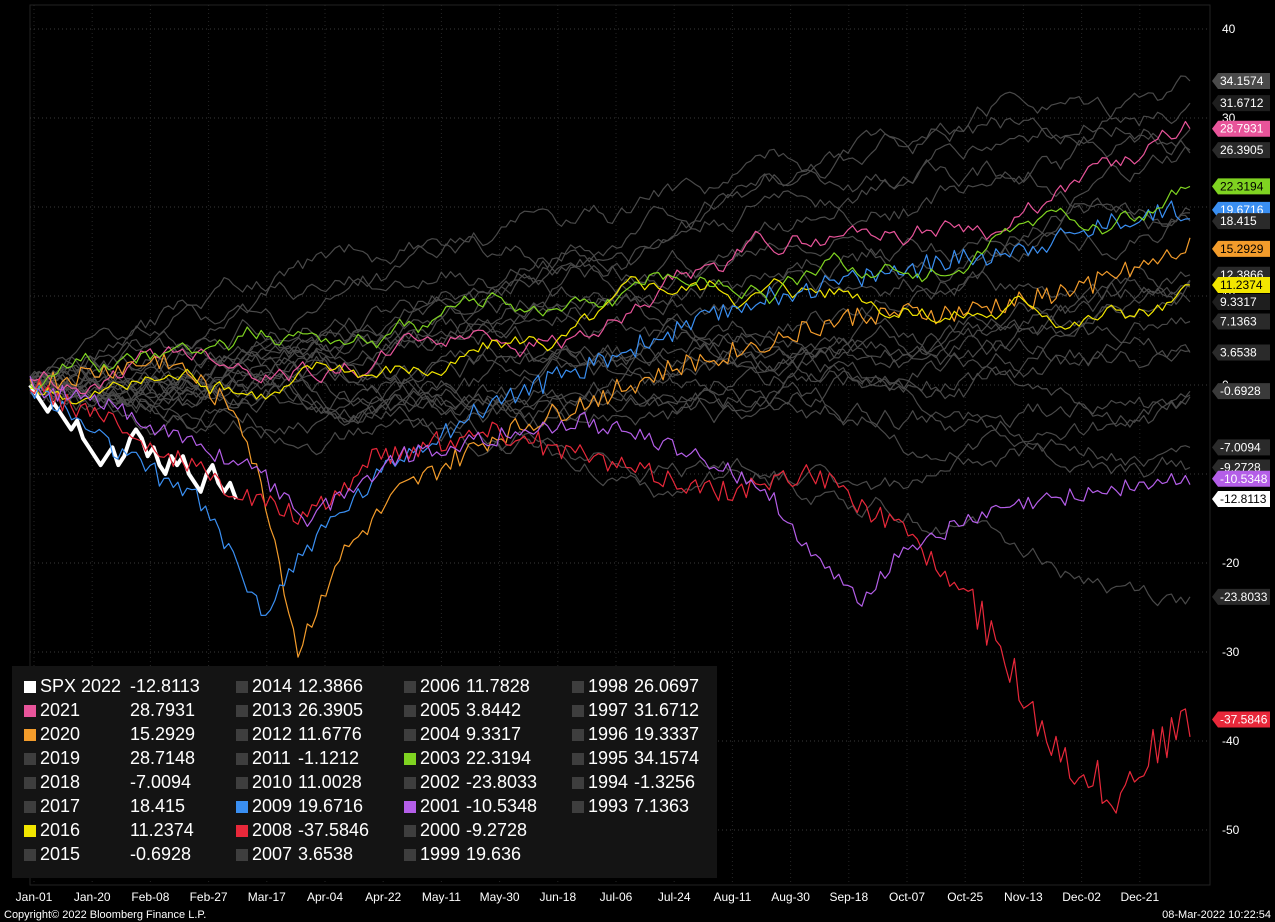 The width and height of the screenshot is (1275, 922). Describe the element at coordinates (501, 782) in the screenshot. I see `legend-entry-value: -23.8033` at that location.